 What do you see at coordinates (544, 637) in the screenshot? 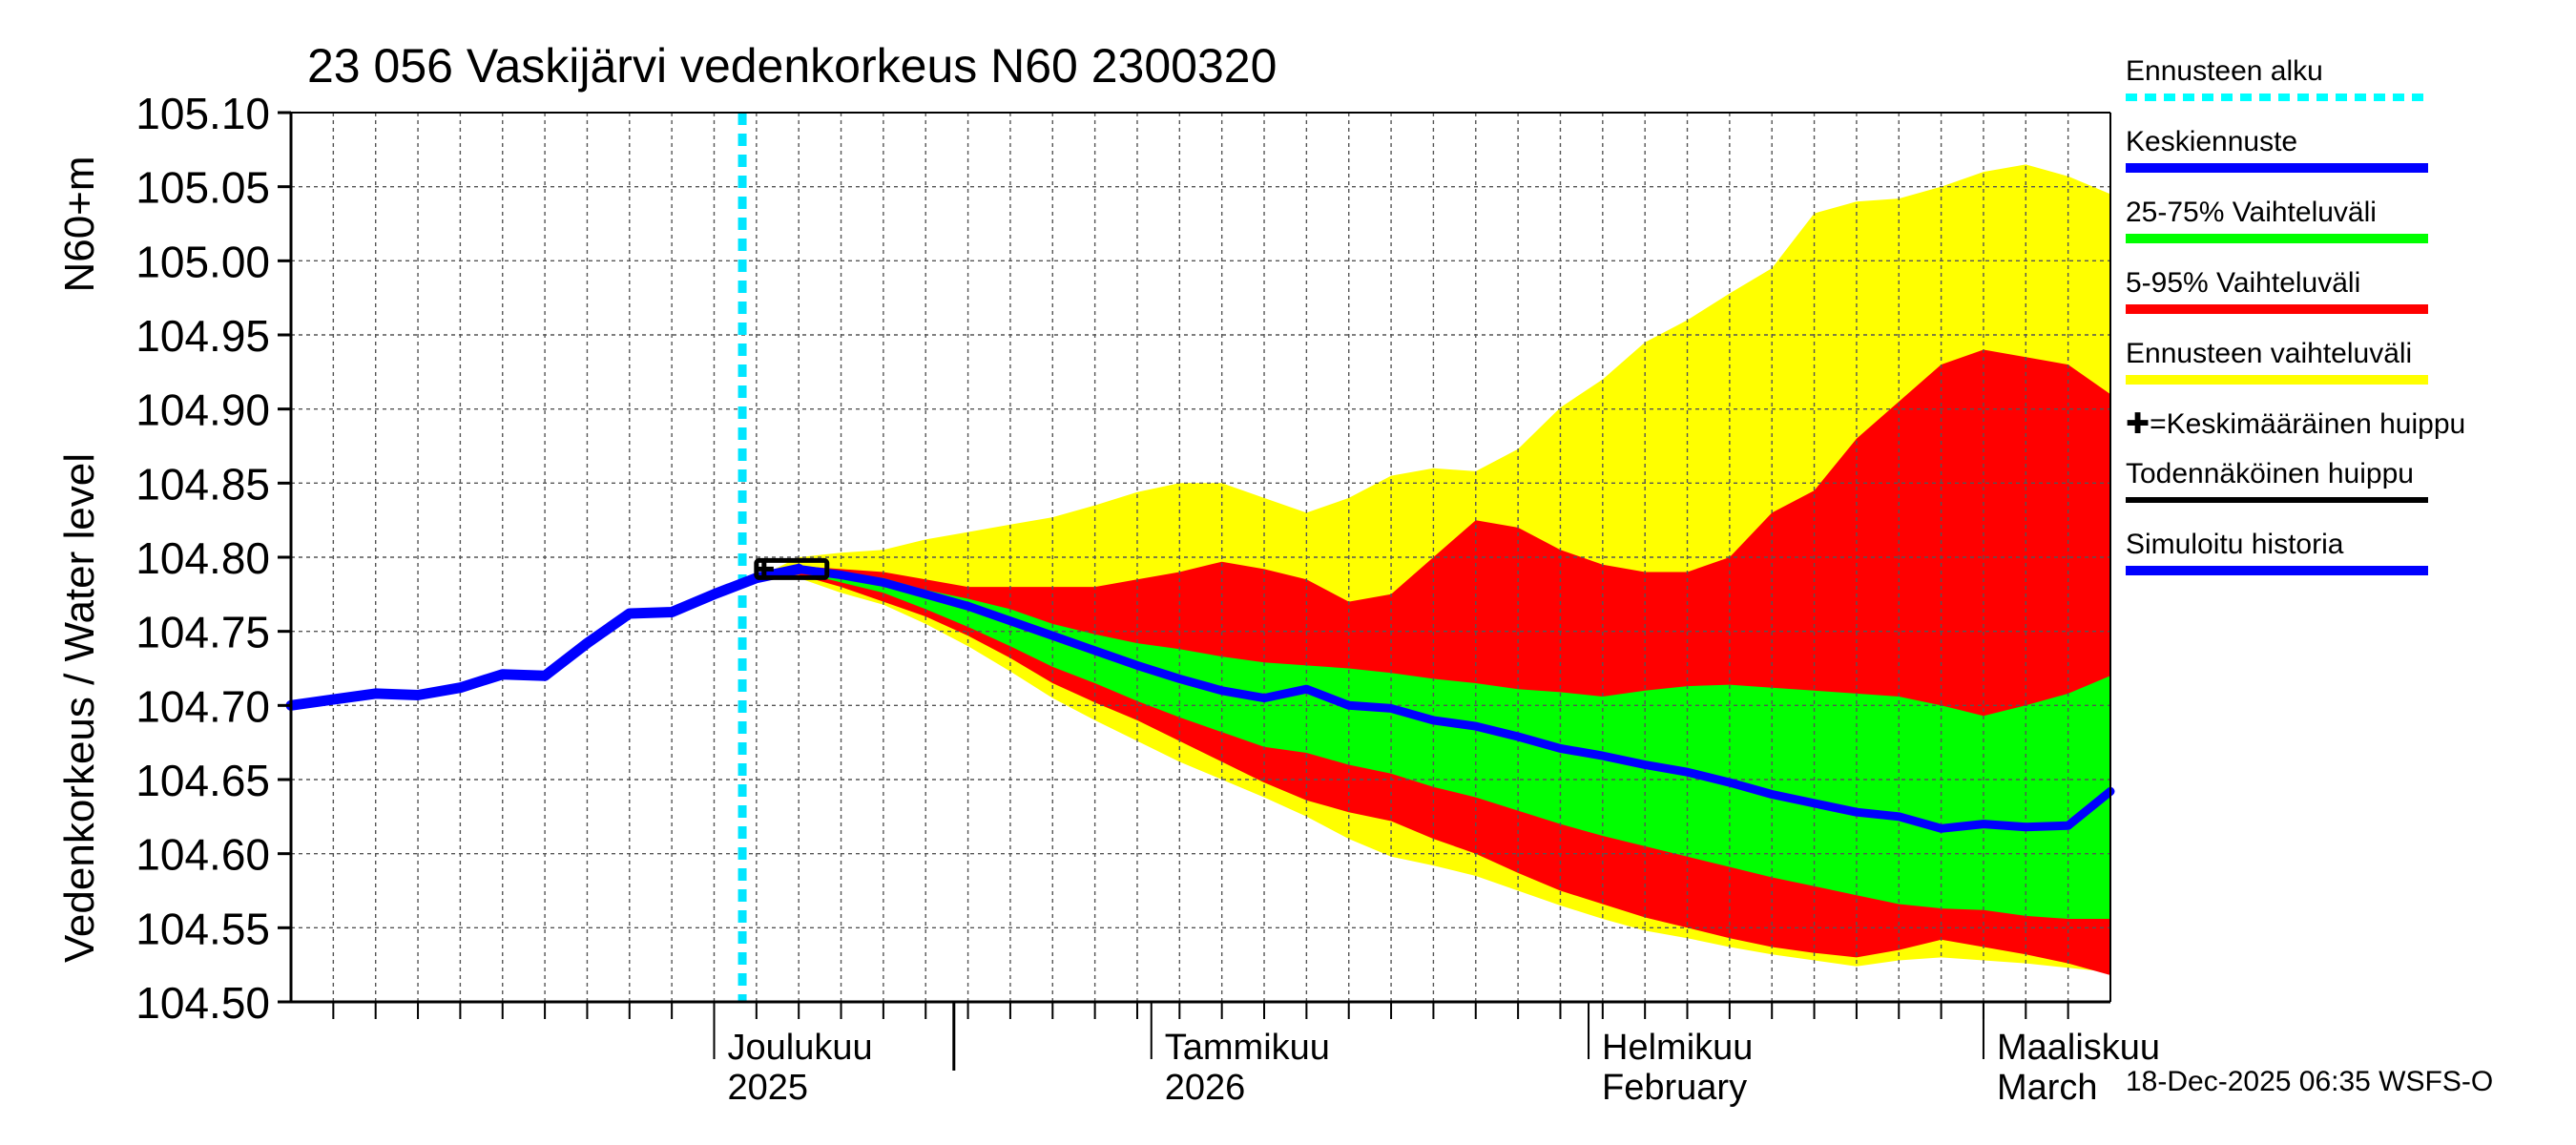
I see `simulated-history-line` at bounding box center [544, 637].